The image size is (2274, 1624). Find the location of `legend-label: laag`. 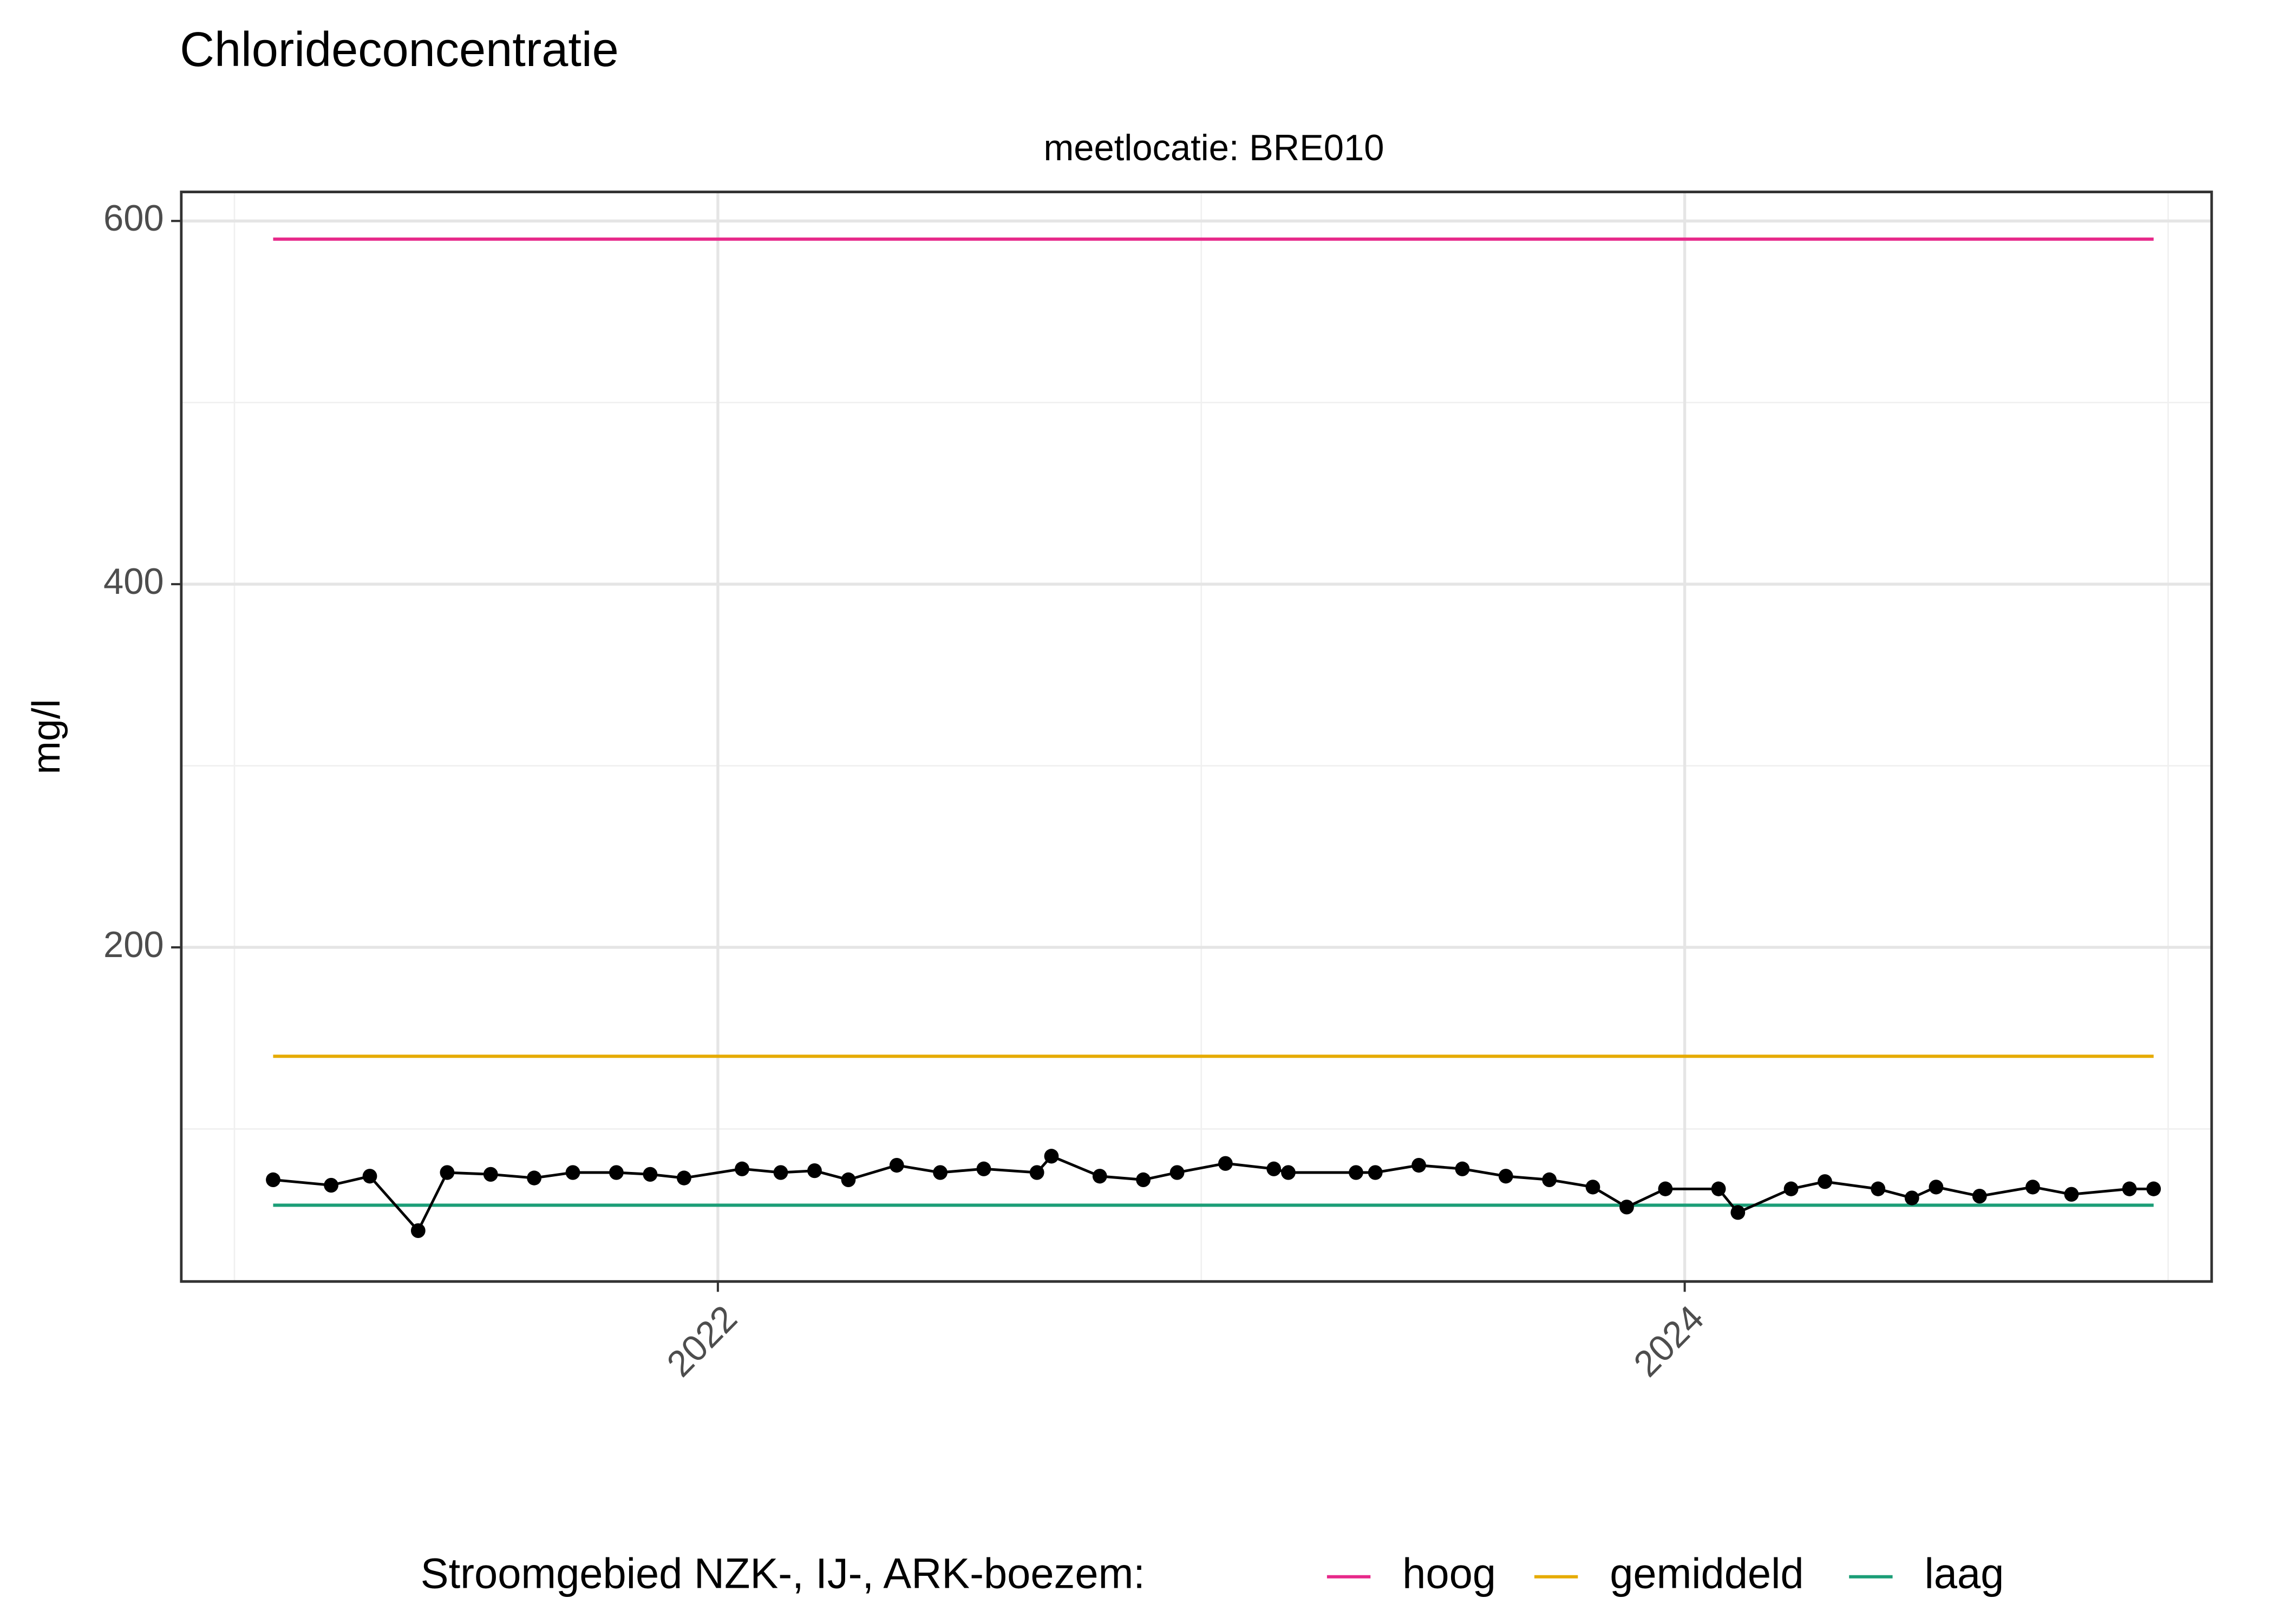

legend-label: laag is located at coordinates (1964, 1573).